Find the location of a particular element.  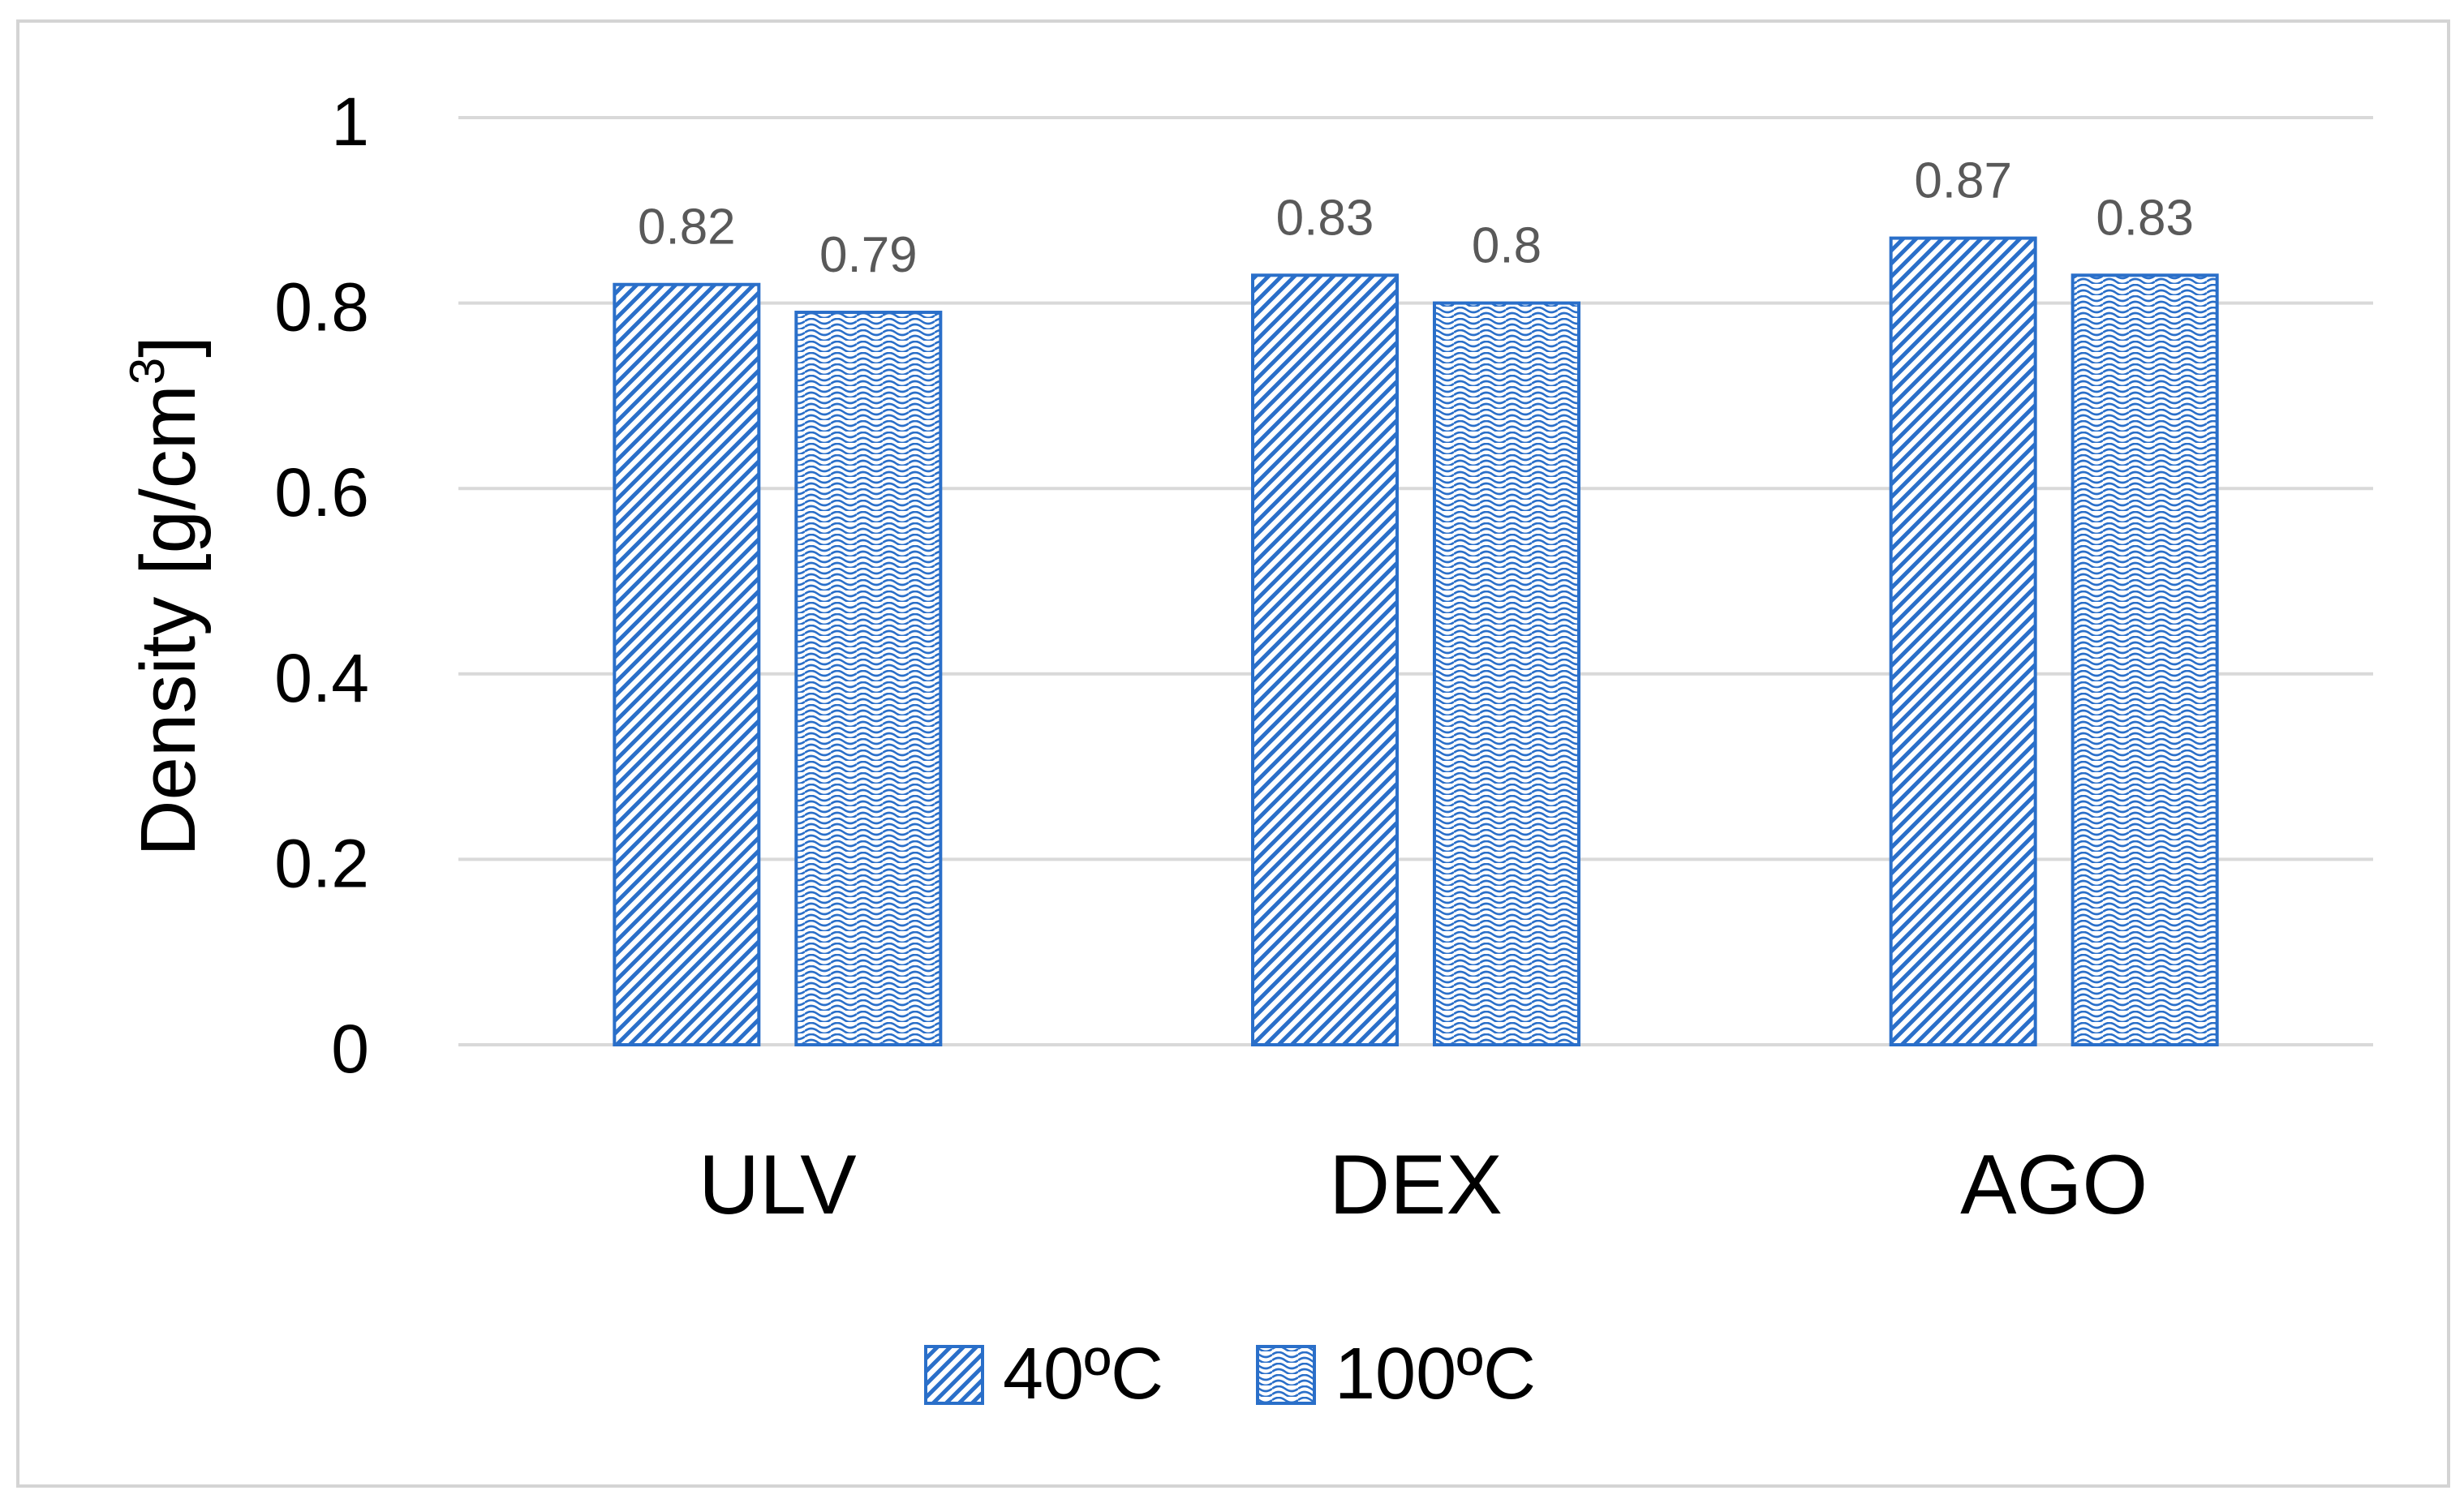

y-tick-label: 0.2 is located at coordinates (321, 863).